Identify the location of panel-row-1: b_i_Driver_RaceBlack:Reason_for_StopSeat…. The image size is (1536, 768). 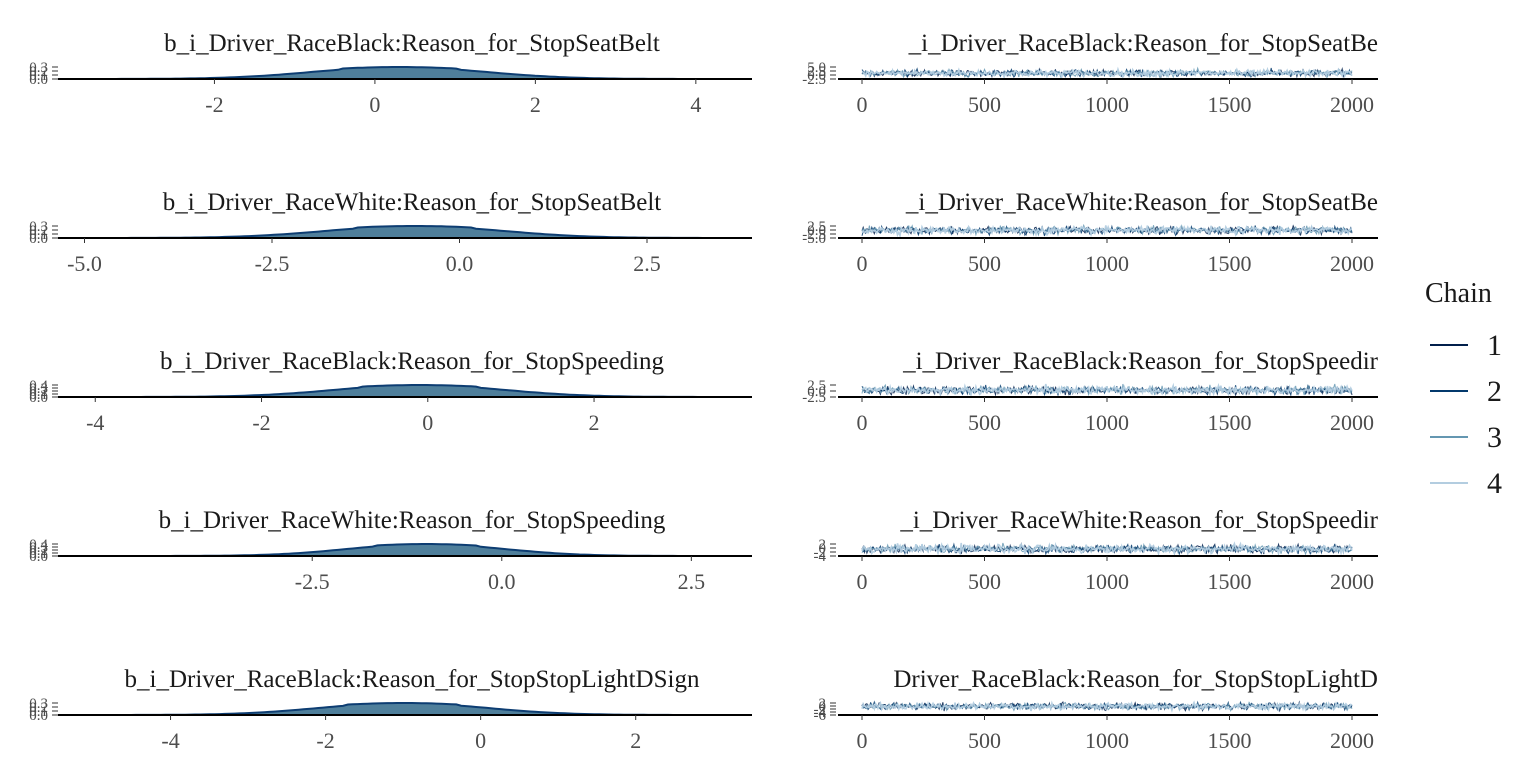
(703, 73).